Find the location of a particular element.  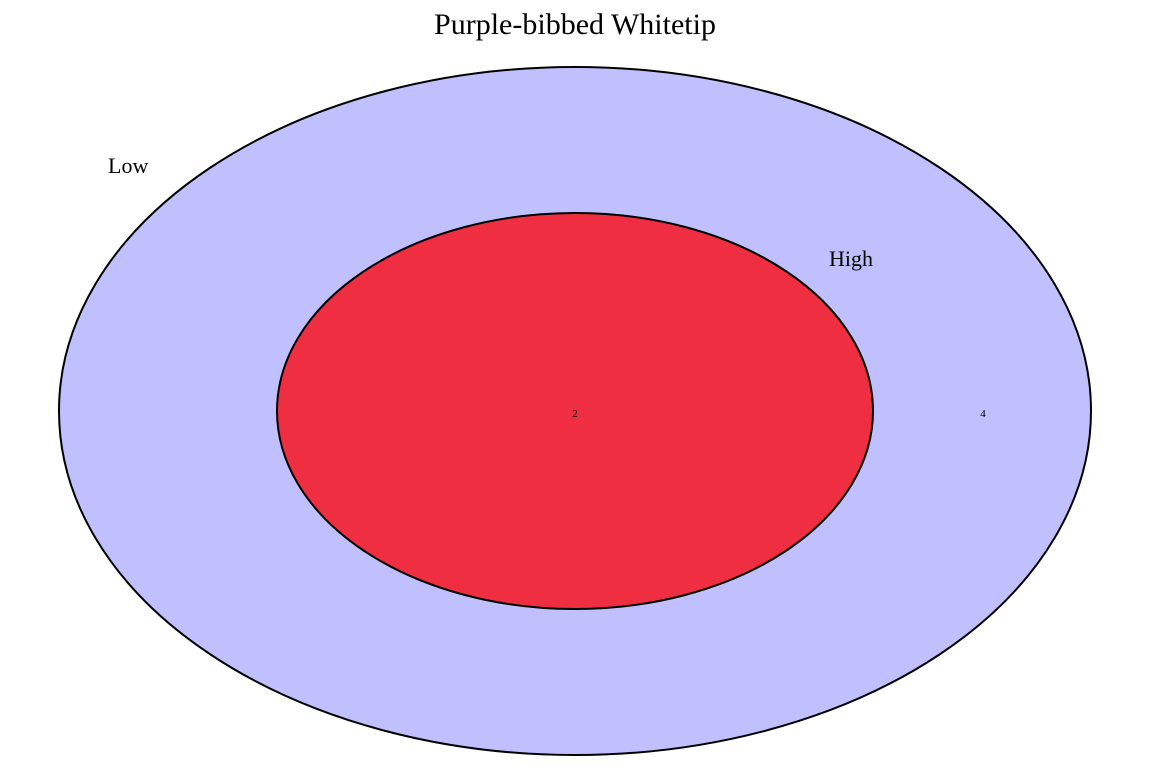

diagram-title: Purple-bibbed Whitetip is located at coordinates (575, 24).